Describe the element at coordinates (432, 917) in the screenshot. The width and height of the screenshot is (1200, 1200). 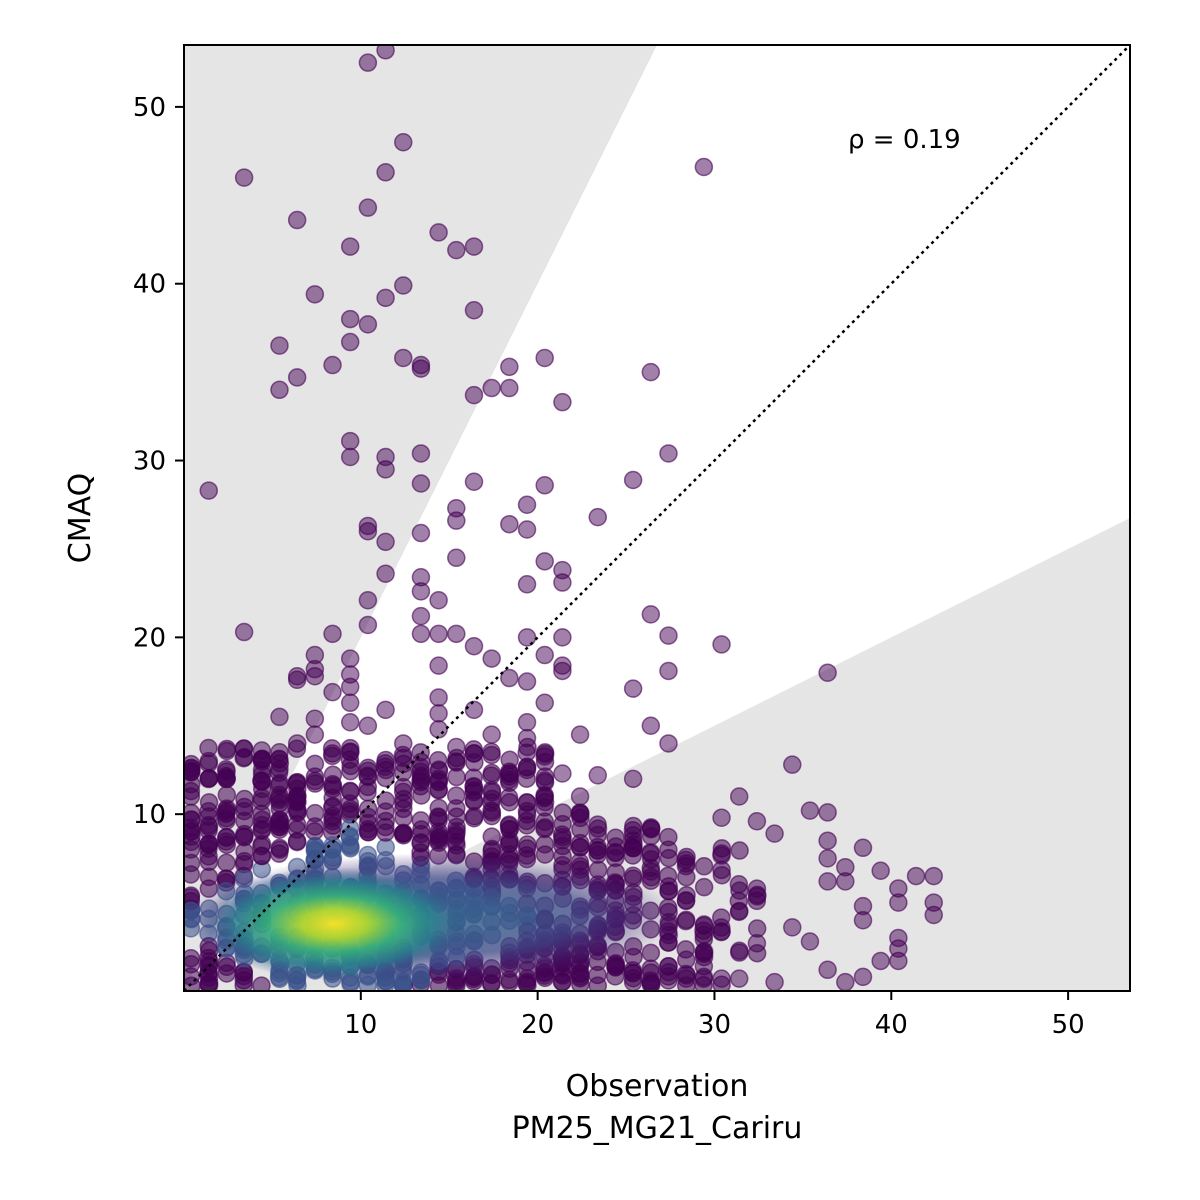
I see `density-core` at that location.